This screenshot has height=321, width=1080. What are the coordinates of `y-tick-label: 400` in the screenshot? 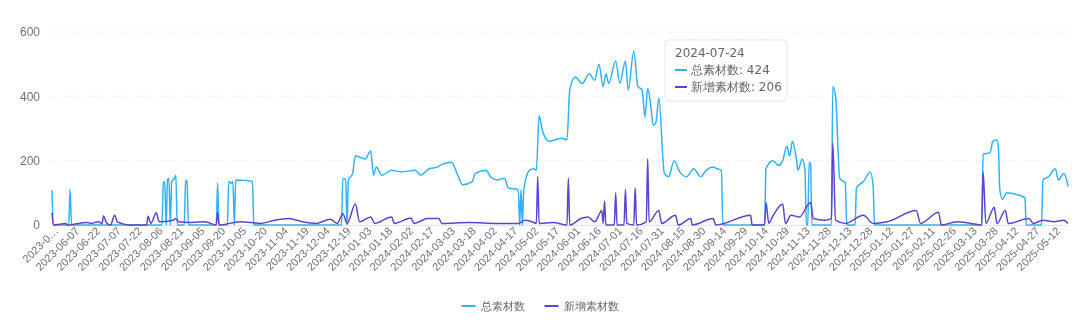 It's located at (30, 96).